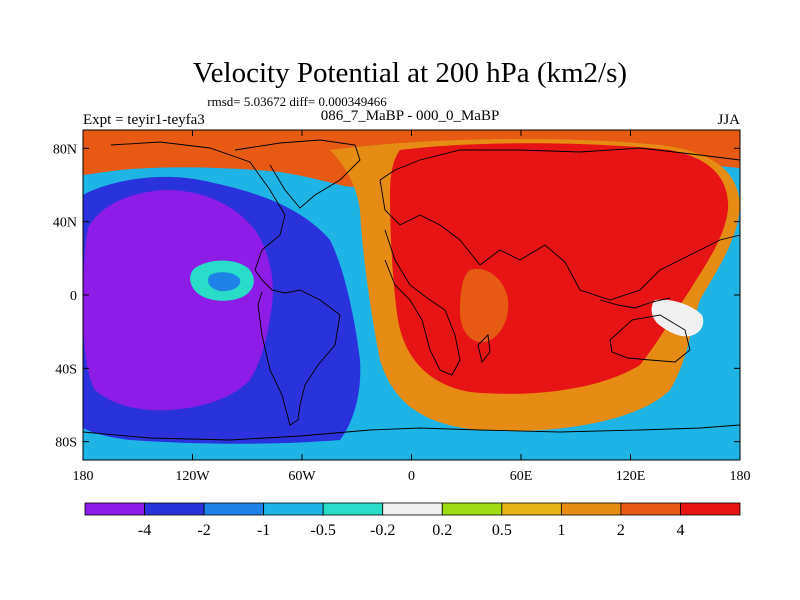 The width and height of the screenshot is (800, 600). What do you see at coordinates (561, 530) in the screenshot?
I see `colorbar-label: 1` at bounding box center [561, 530].